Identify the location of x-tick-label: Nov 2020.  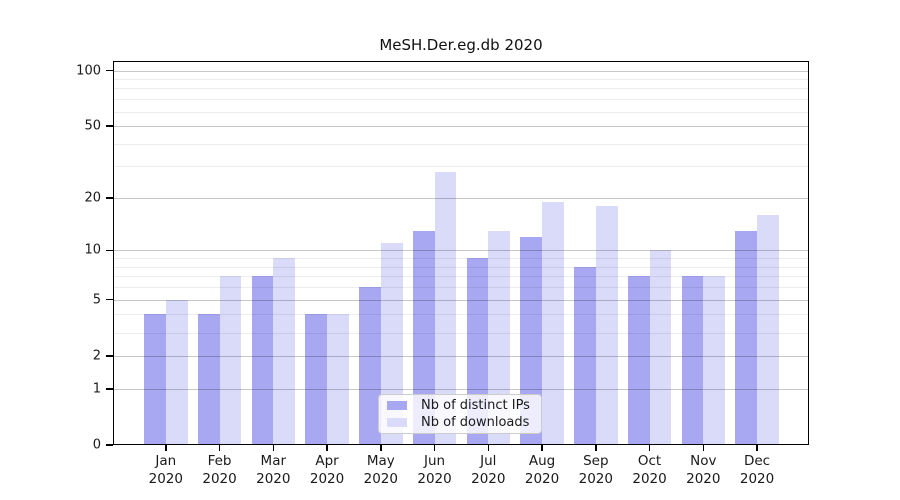
(703, 470).